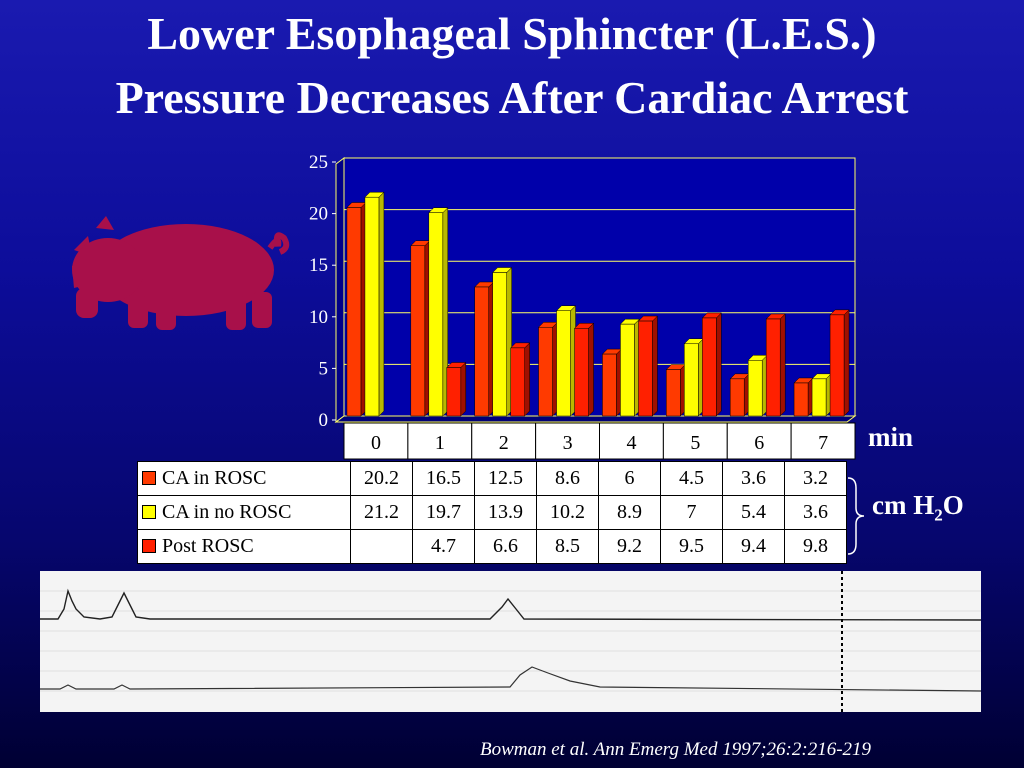 The image size is (1024, 768). I want to click on title-line-2: Pressure Decreases After Cardiac Arrest, so click(512, 97).